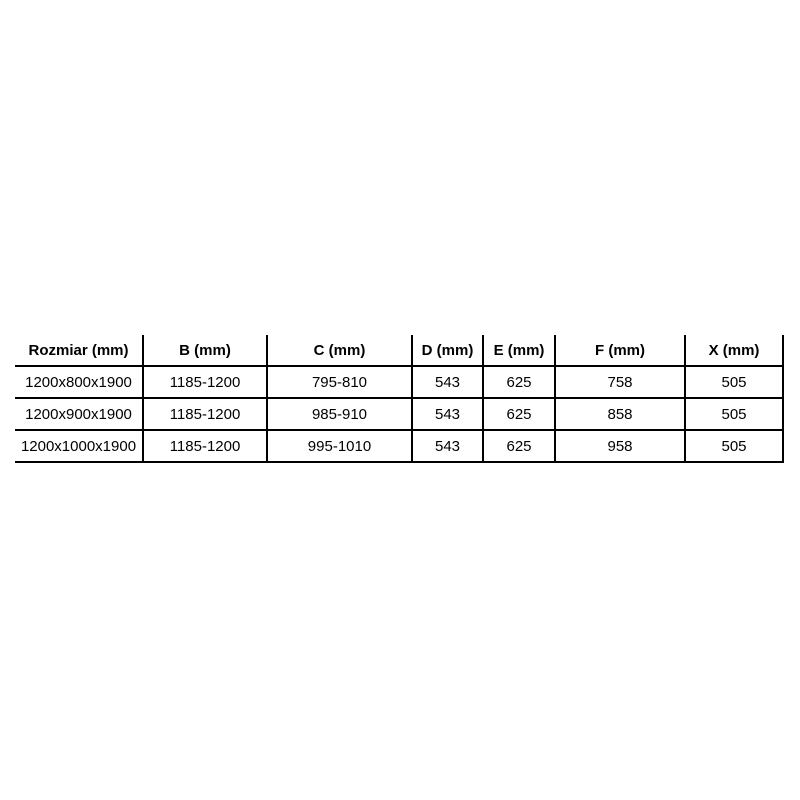 The height and width of the screenshot is (800, 800). Describe the element at coordinates (339, 446) in the screenshot. I see `table-cell: 995-1010` at that location.